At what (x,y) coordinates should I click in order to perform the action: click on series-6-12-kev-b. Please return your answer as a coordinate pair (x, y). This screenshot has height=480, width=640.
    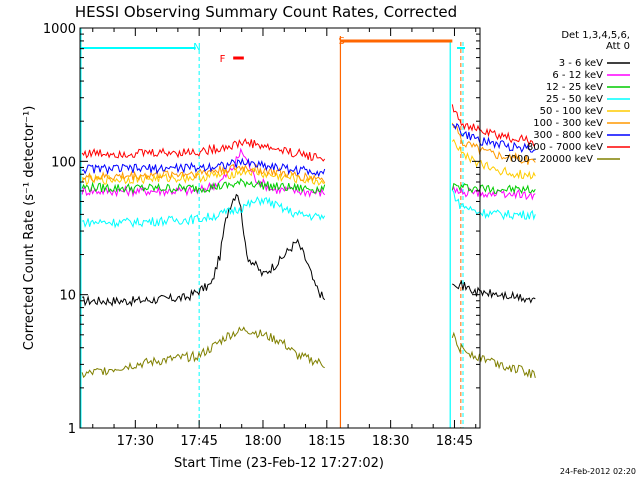
    Looking at the image, I should click on (493, 193).